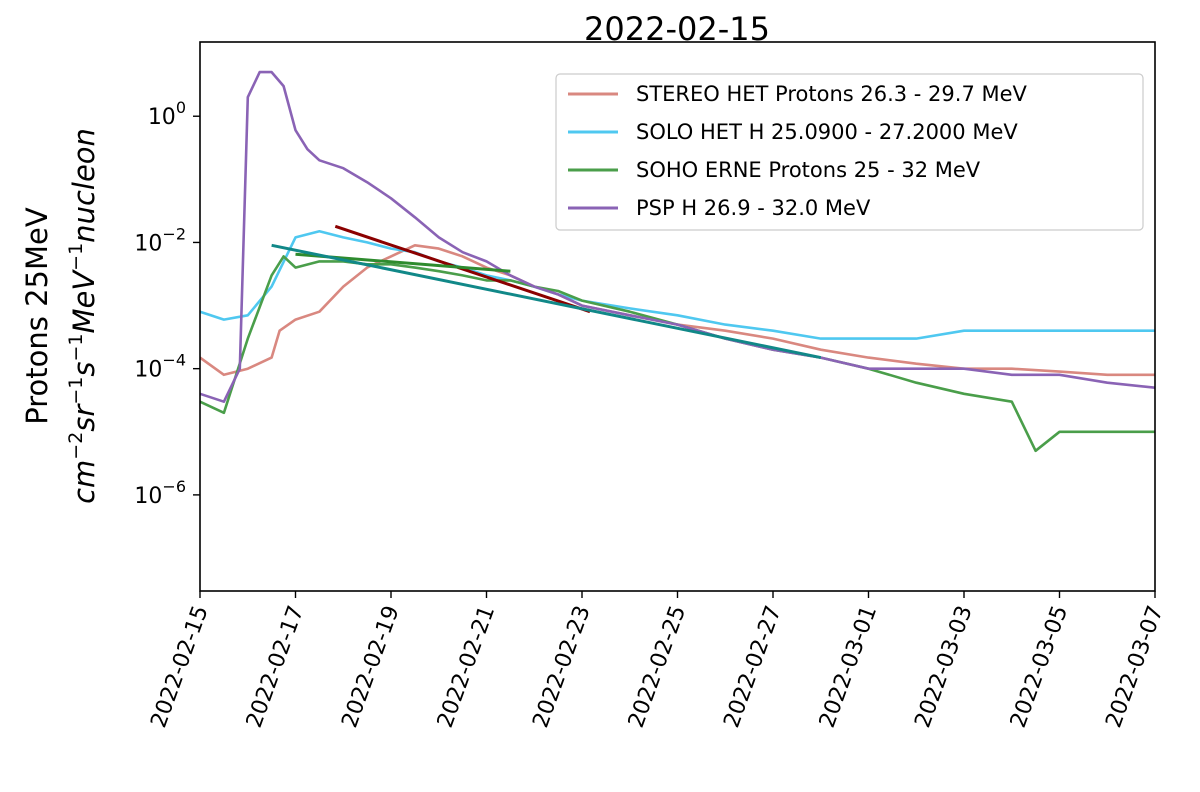 Image resolution: width=1200 pixels, height=792 pixels. I want to click on x-tick-label: 2022-02-25, so click(657, 667).